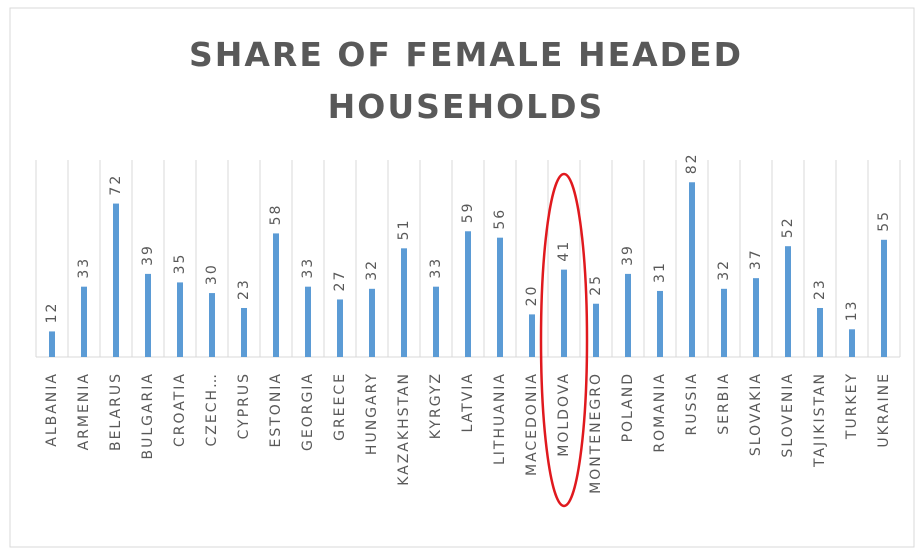  What do you see at coordinates (84, 411) in the screenshot?
I see `x-tick-label: ARMENIA` at bounding box center [84, 411].